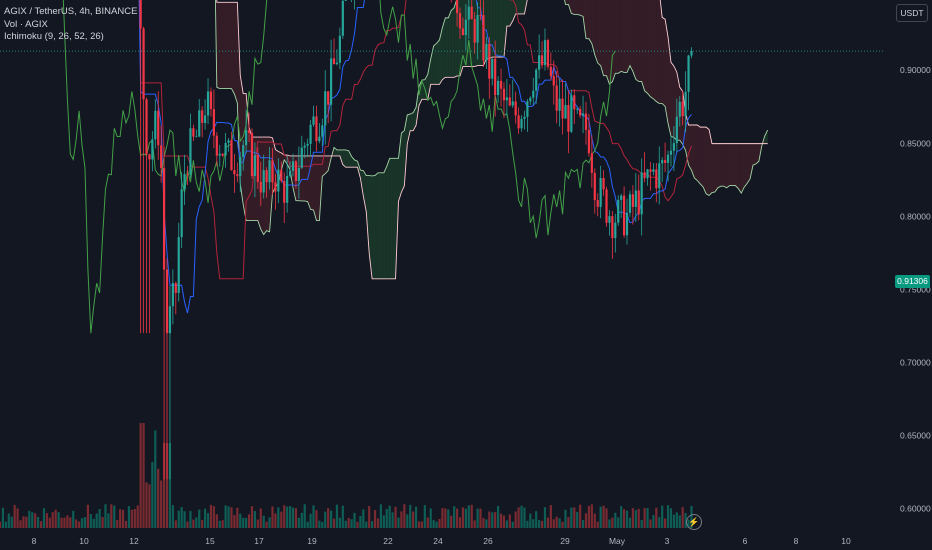 The height and width of the screenshot is (550, 932). I want to click on volume-label: Vol · AGIX, so click(26, 24).